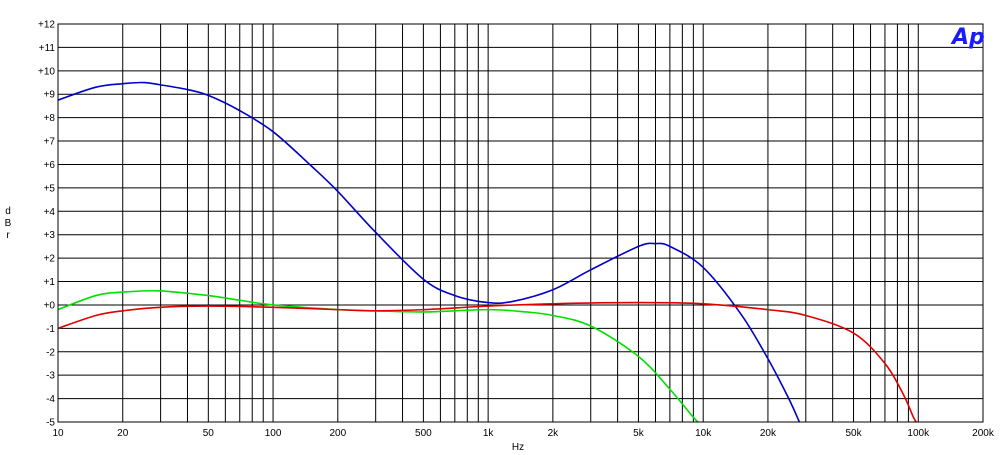  Describe the element at coordinates (523, 433) in the screenshot. I see `x-tick-labels: 10 20 50 100 200 500 1k 2k 5k 10k 20k 50k 100k 200k` at that location.